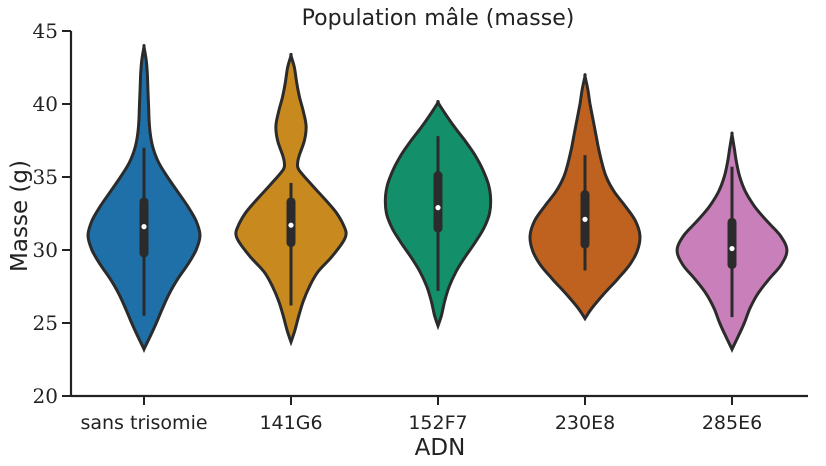 Image resolution: width=826 pixels, height=466 pixels. I want to click on y-axis-label: Masse (g), so click(20, 216).